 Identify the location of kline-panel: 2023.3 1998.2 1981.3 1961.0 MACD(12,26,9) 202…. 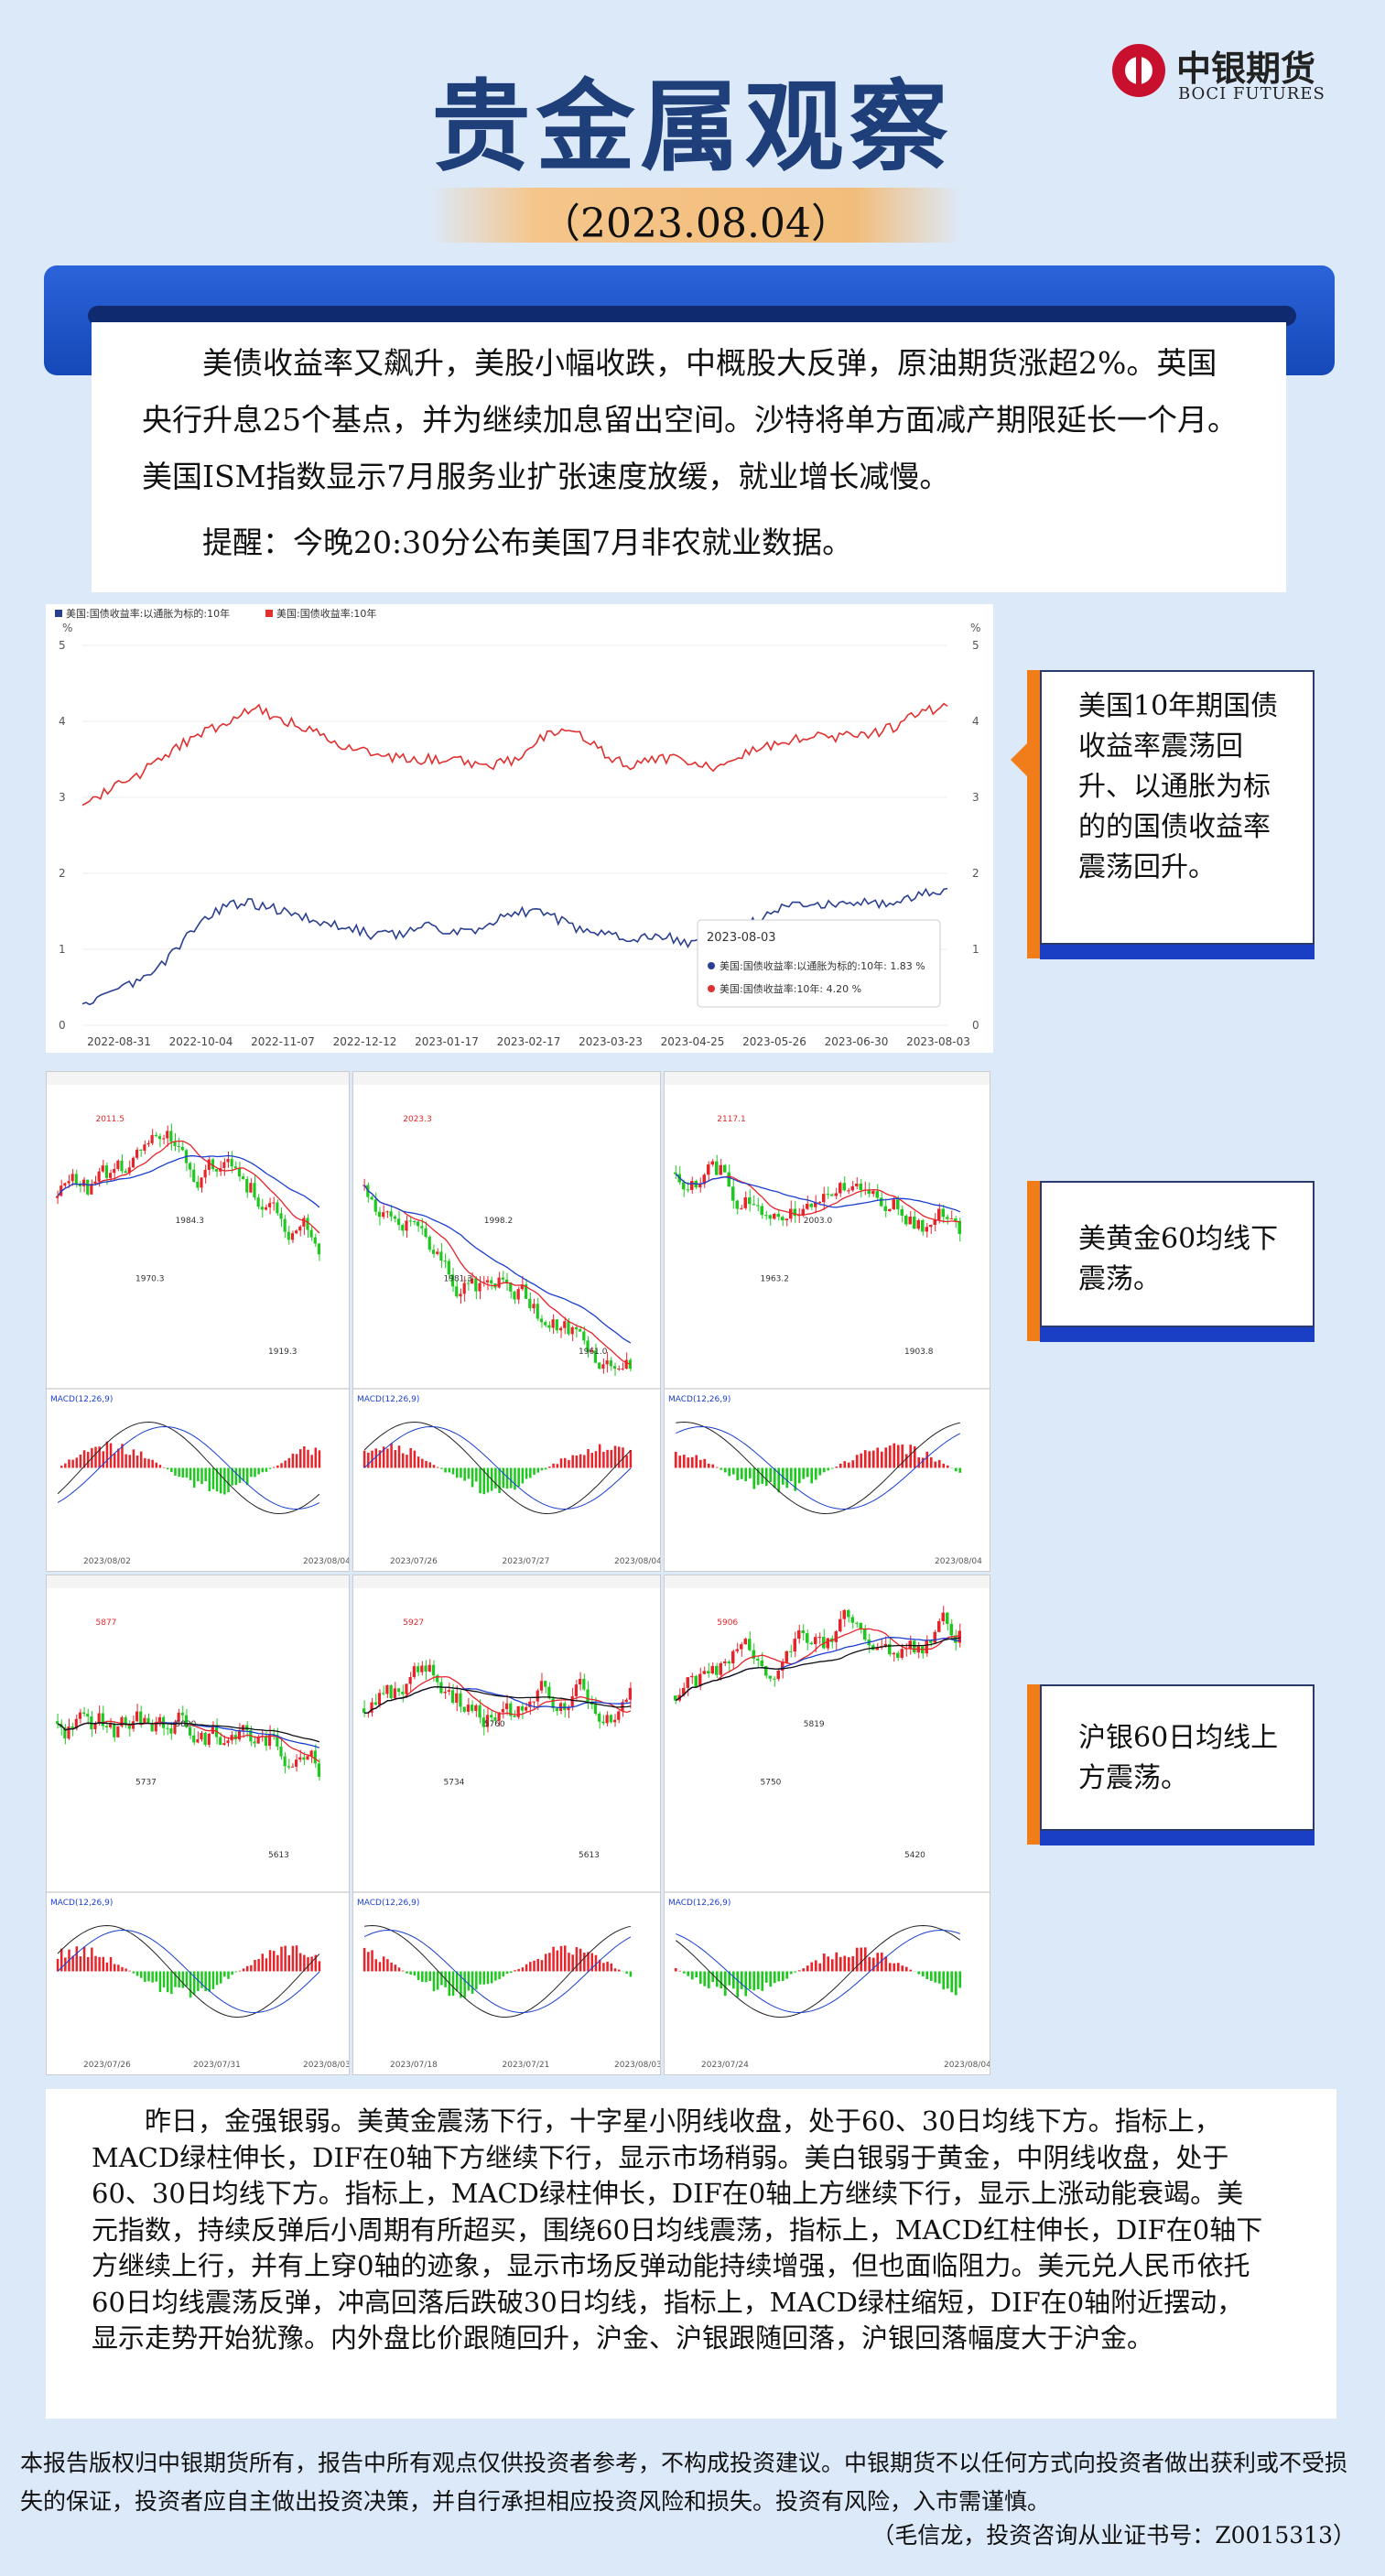
(506, 1322).